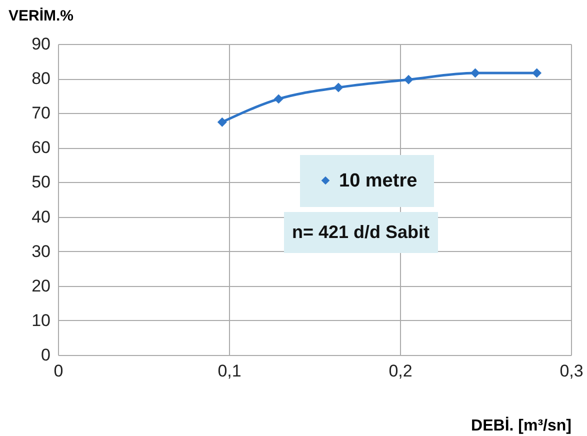 This screenshot has width=587, height=436. What do you see at coordinates (378, 181) in the screenshot?
I see `legend-label: 10 metre` at bounding box center [378, 181].